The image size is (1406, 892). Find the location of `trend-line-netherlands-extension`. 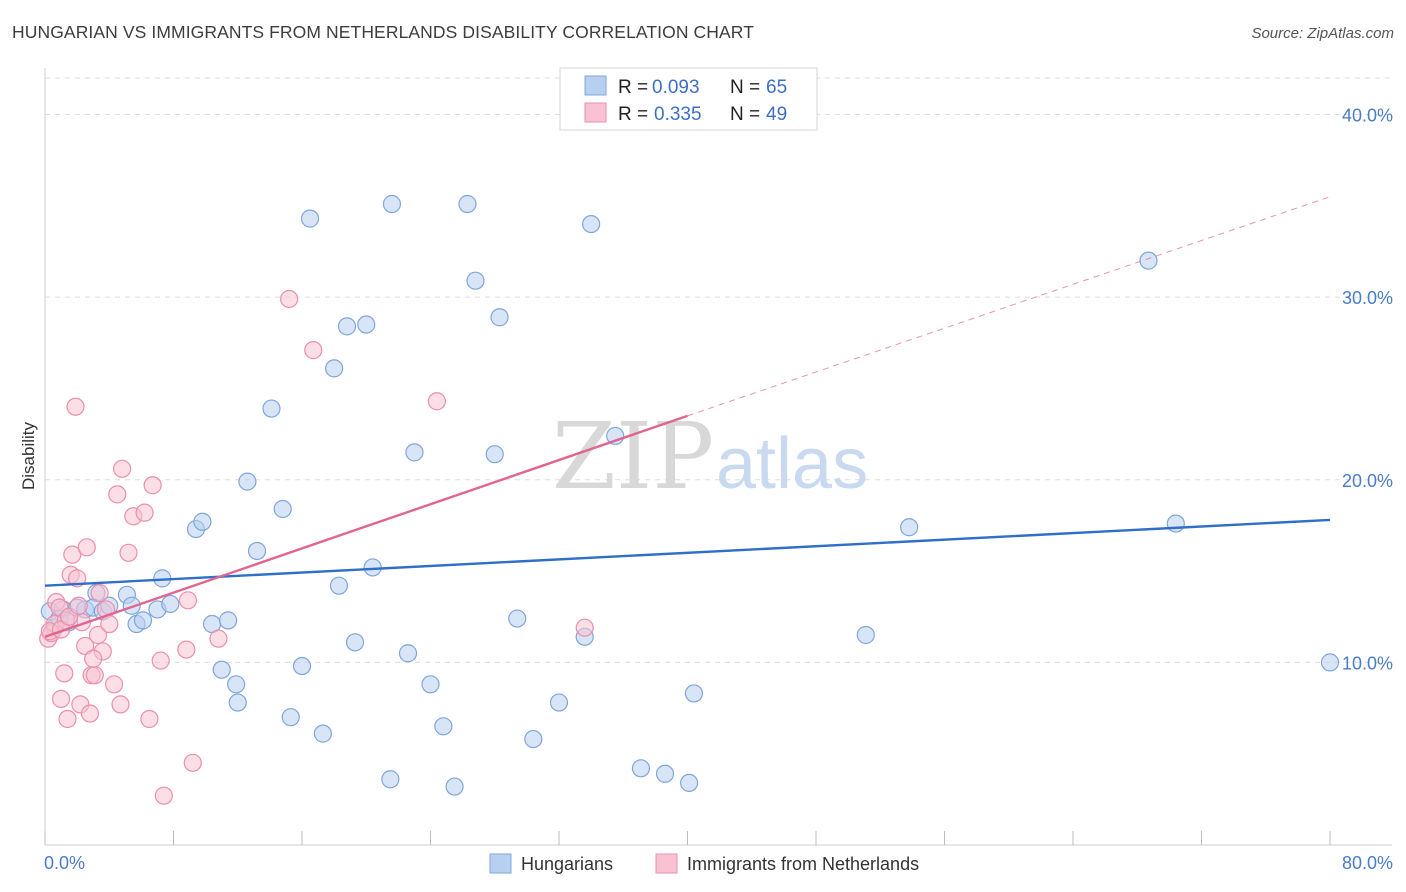

trend-line-netherlands-extension is located at coordinates (1009, 306).